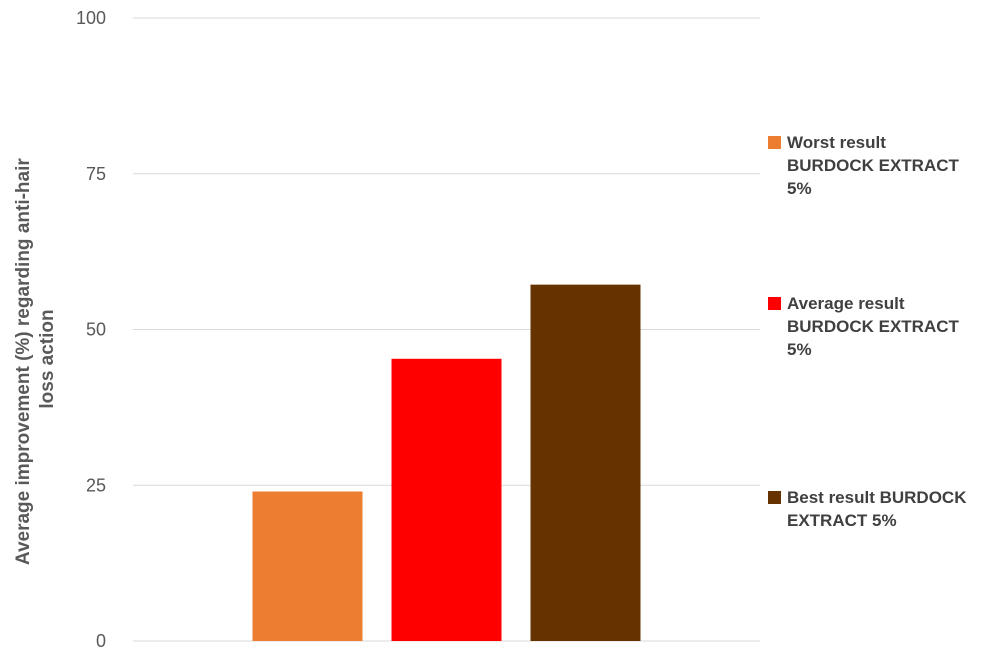 Image resolution: width=1003 pixels, height=648 pixels. What do you see at coordinates (91, 18) in the screenshot?
I see `y-tick-label-100: 100` at bounding box center [91, 18].